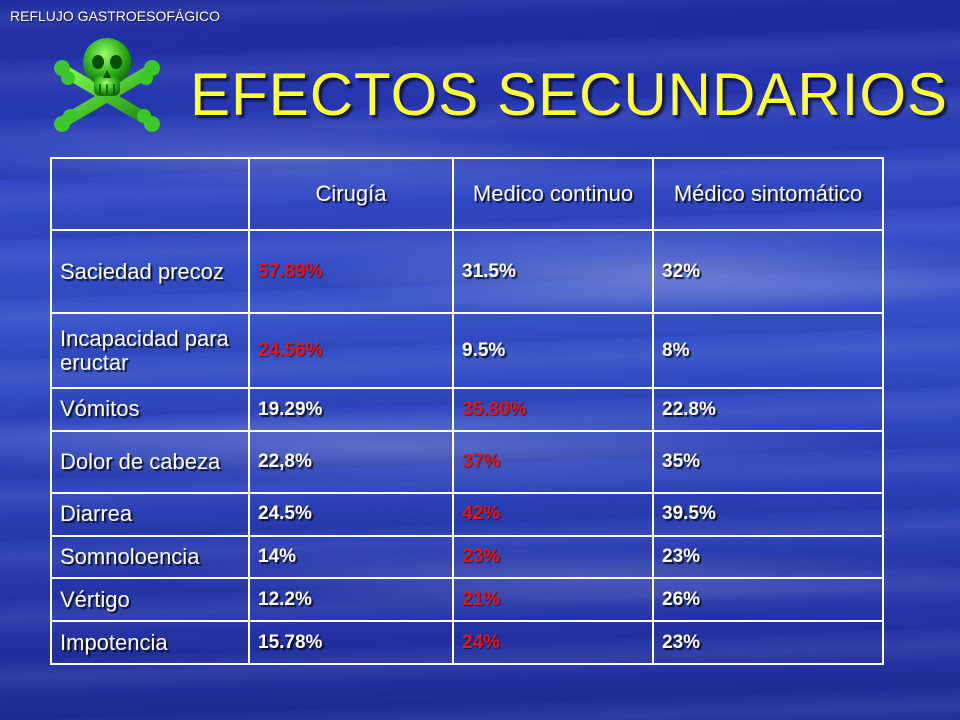  I want to click on value-cell: 24.56%, so click(351, 351).